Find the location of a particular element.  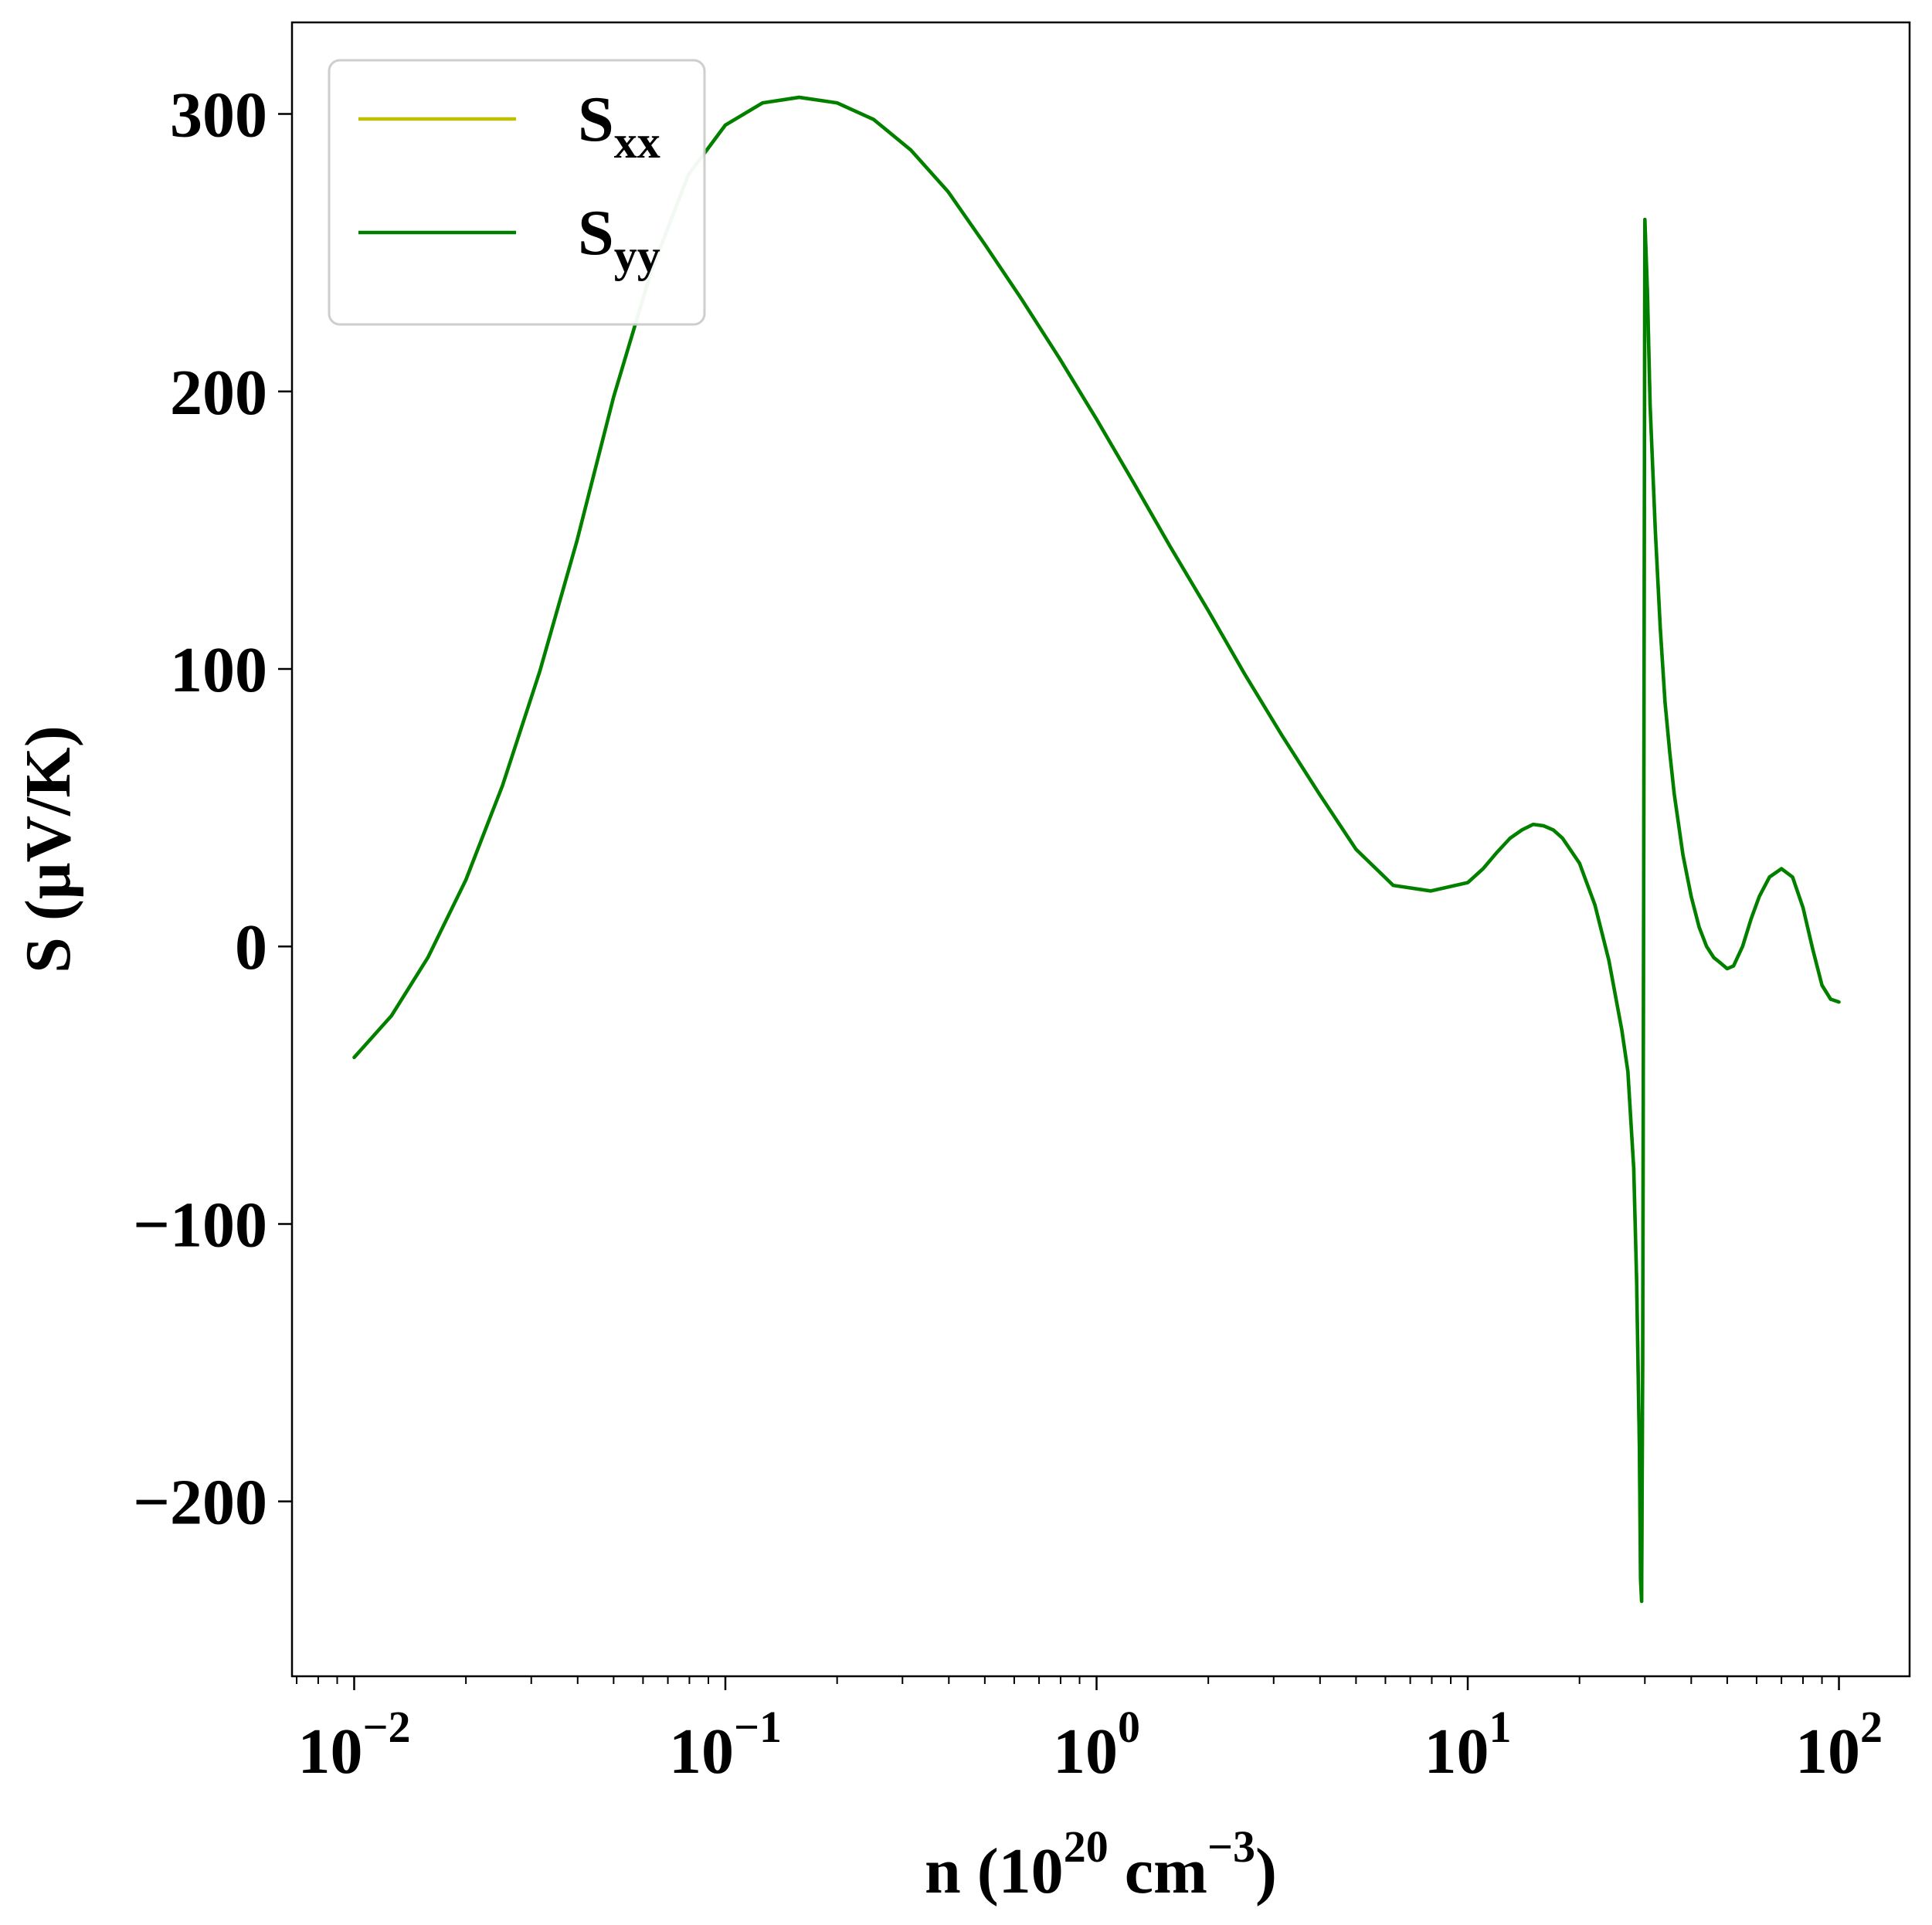

x-tick-exponent: 0 is located at coordinates (1129, 1727).